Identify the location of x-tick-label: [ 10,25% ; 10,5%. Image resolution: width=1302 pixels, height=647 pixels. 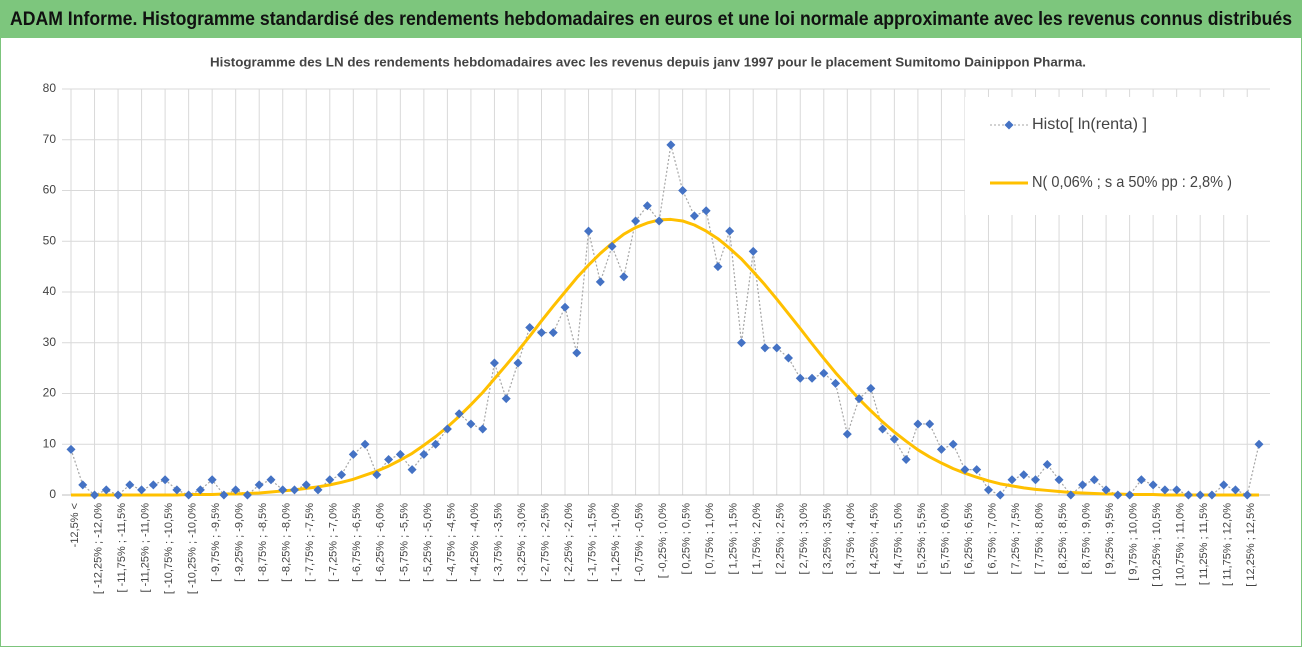
(1157, 545).